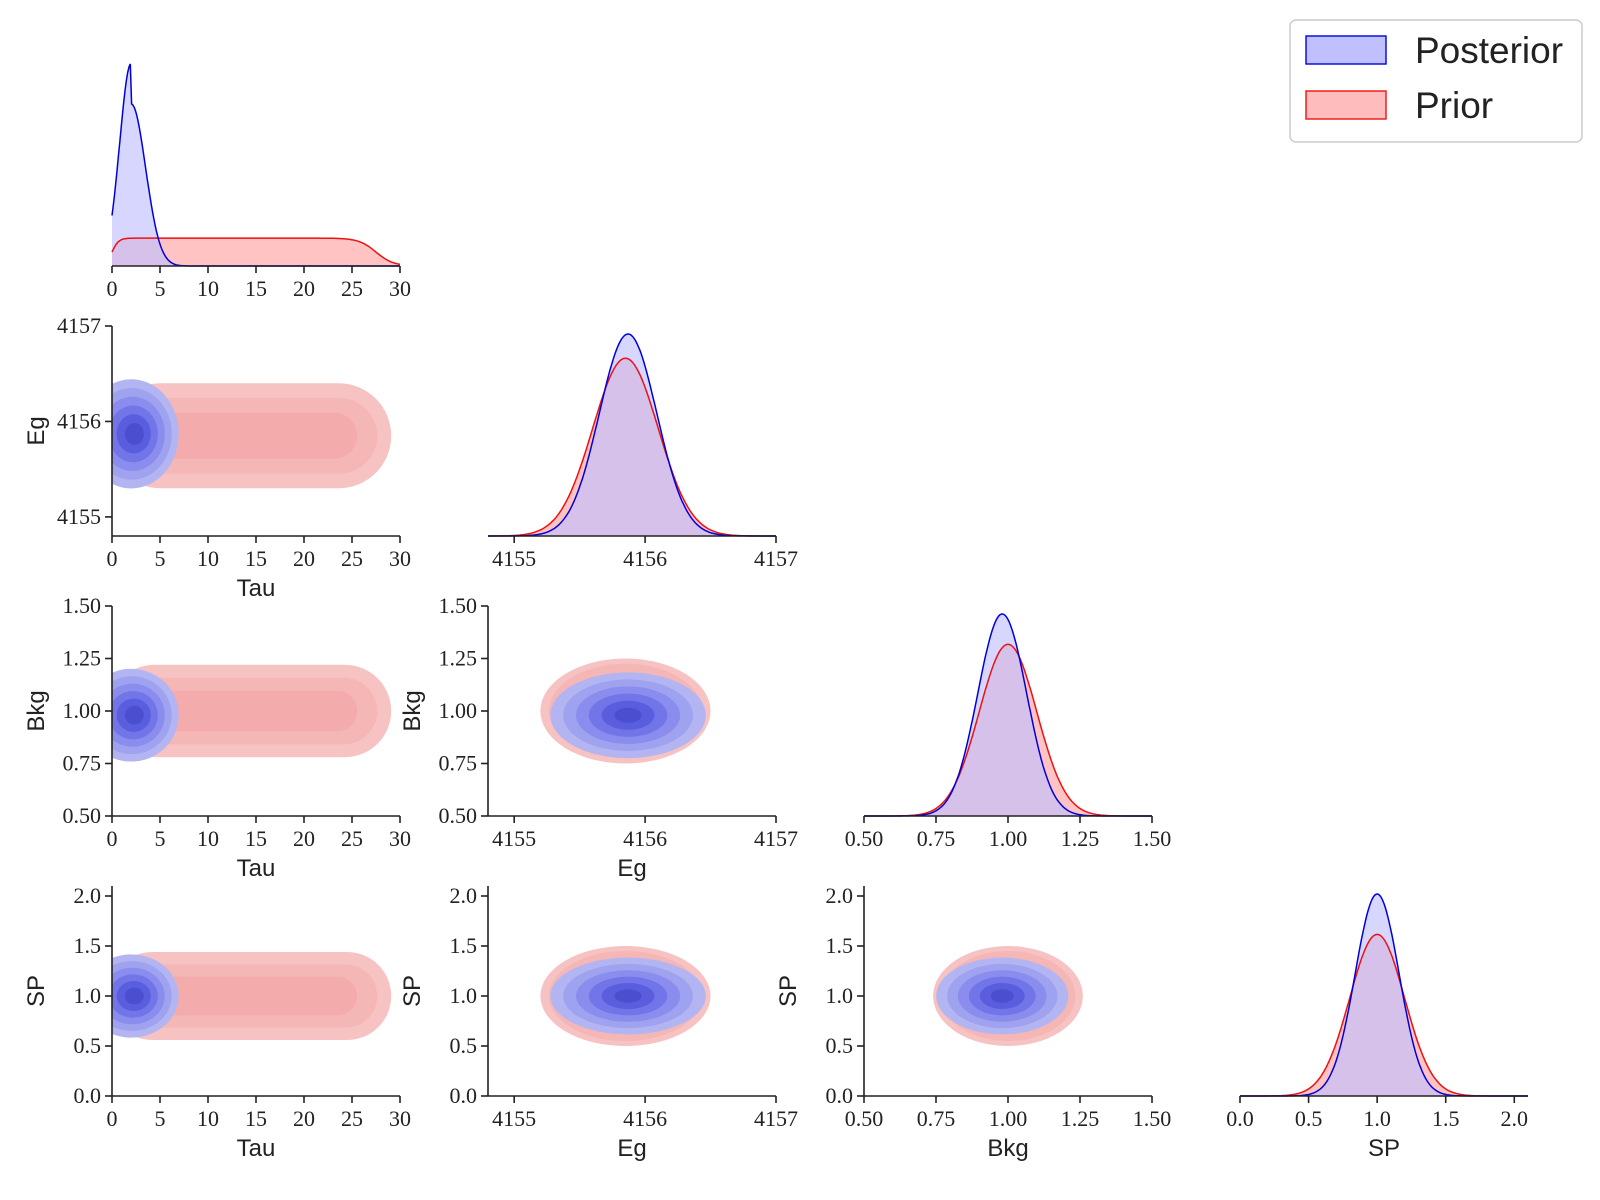 The height and width of the screenshot is (1200, 1600). Describe the element at coordinates (631, 868) in the screenshot. I see `x-axis-label: Eg` at that location.